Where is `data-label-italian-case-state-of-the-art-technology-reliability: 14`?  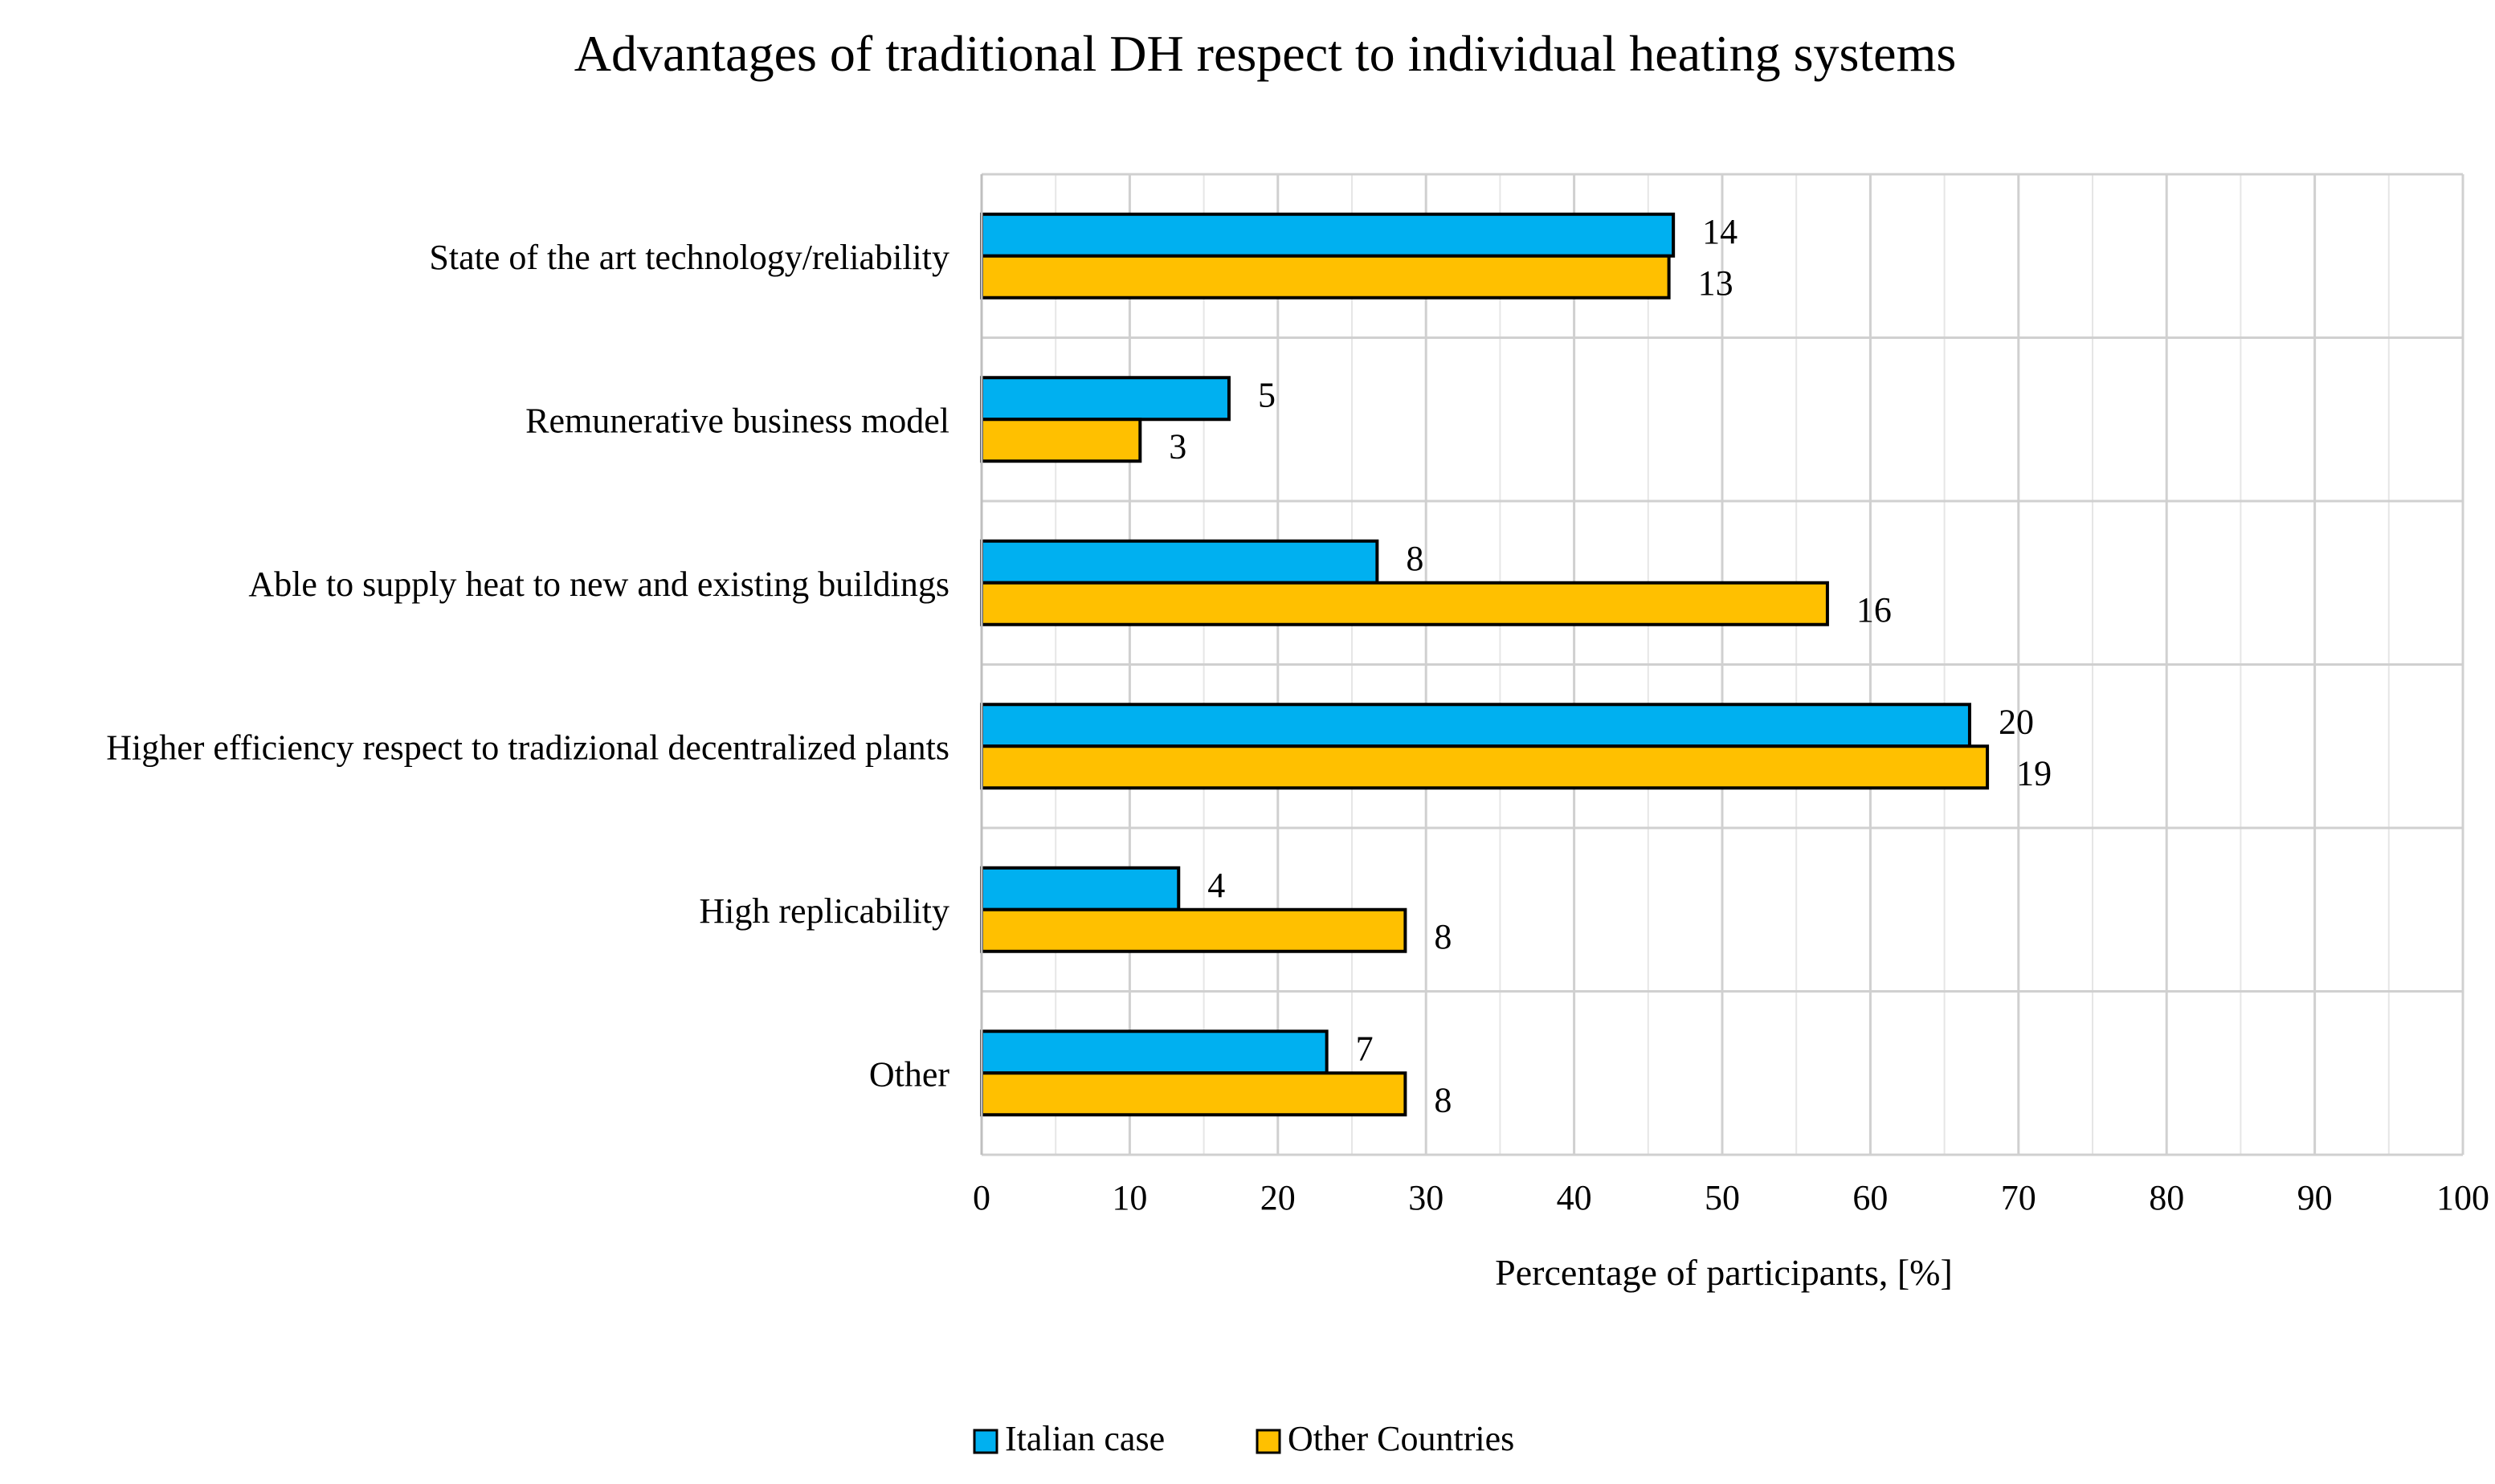
data-label-italian-case-state-of-the-art-technology-reliability: 14 is located at coordinates (1720, 231).